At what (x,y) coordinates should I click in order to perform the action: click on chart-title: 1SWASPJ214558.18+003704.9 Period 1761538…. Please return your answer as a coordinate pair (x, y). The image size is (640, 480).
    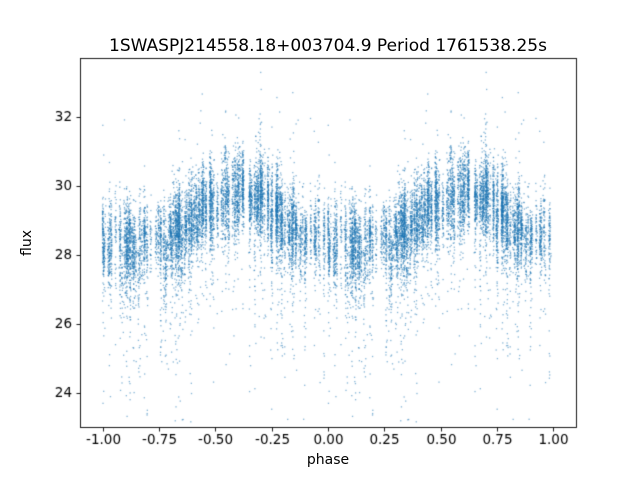
    Looking at the image, I should click on (328, 46).